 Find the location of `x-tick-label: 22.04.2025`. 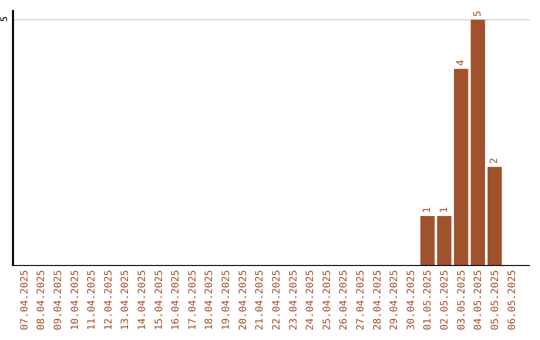

x-tick-label: 22.04.2025 is located at coordinates (276, 300).